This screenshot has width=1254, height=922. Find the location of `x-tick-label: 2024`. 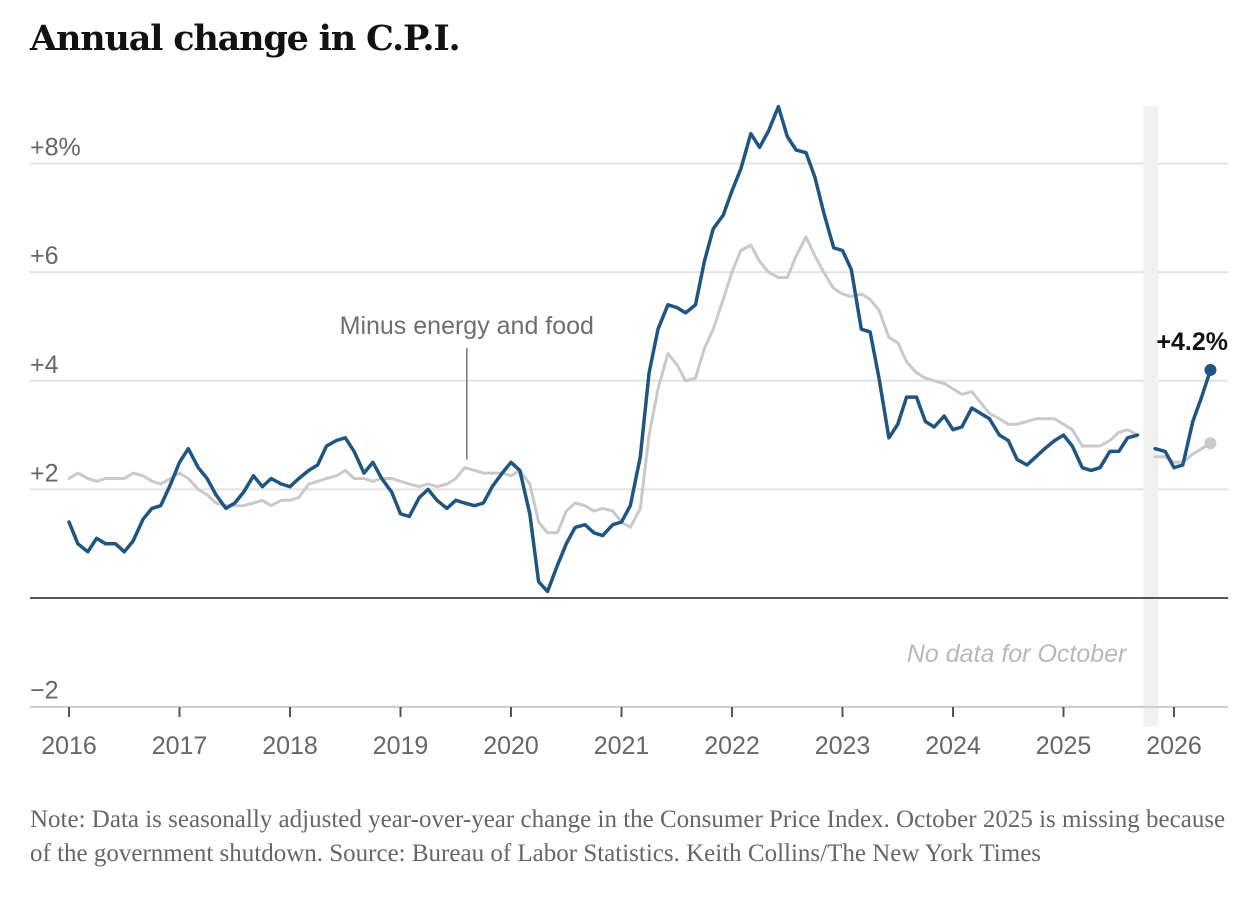

x-tick-label: 2024 is located at coordinates (953, 746).